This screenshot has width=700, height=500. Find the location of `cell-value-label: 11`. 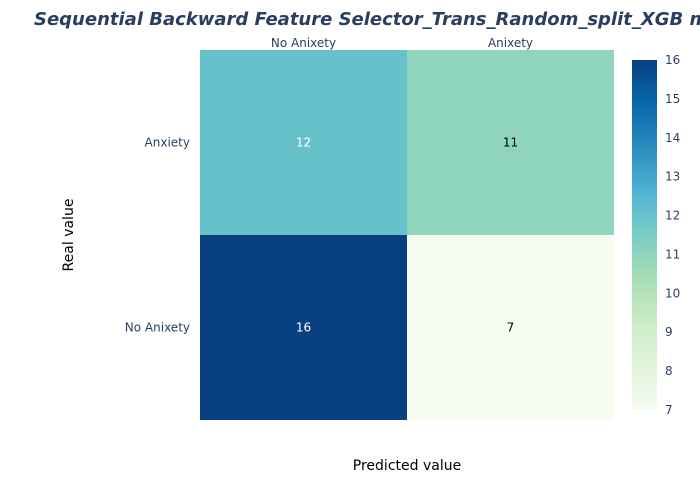

cell-value-label: 11 is located at coordinates (510, 143).